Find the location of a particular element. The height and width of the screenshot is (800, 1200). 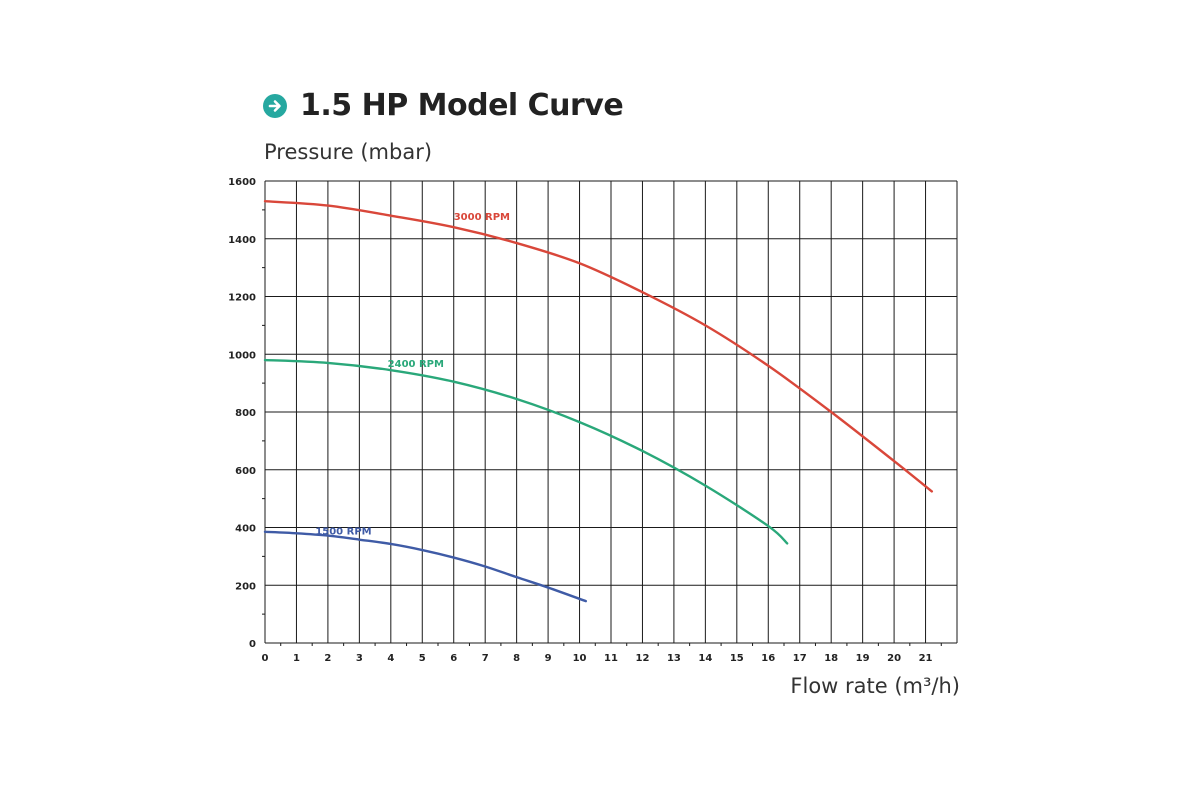

x-tick-label: 20 is located at coordinates (894, 658).